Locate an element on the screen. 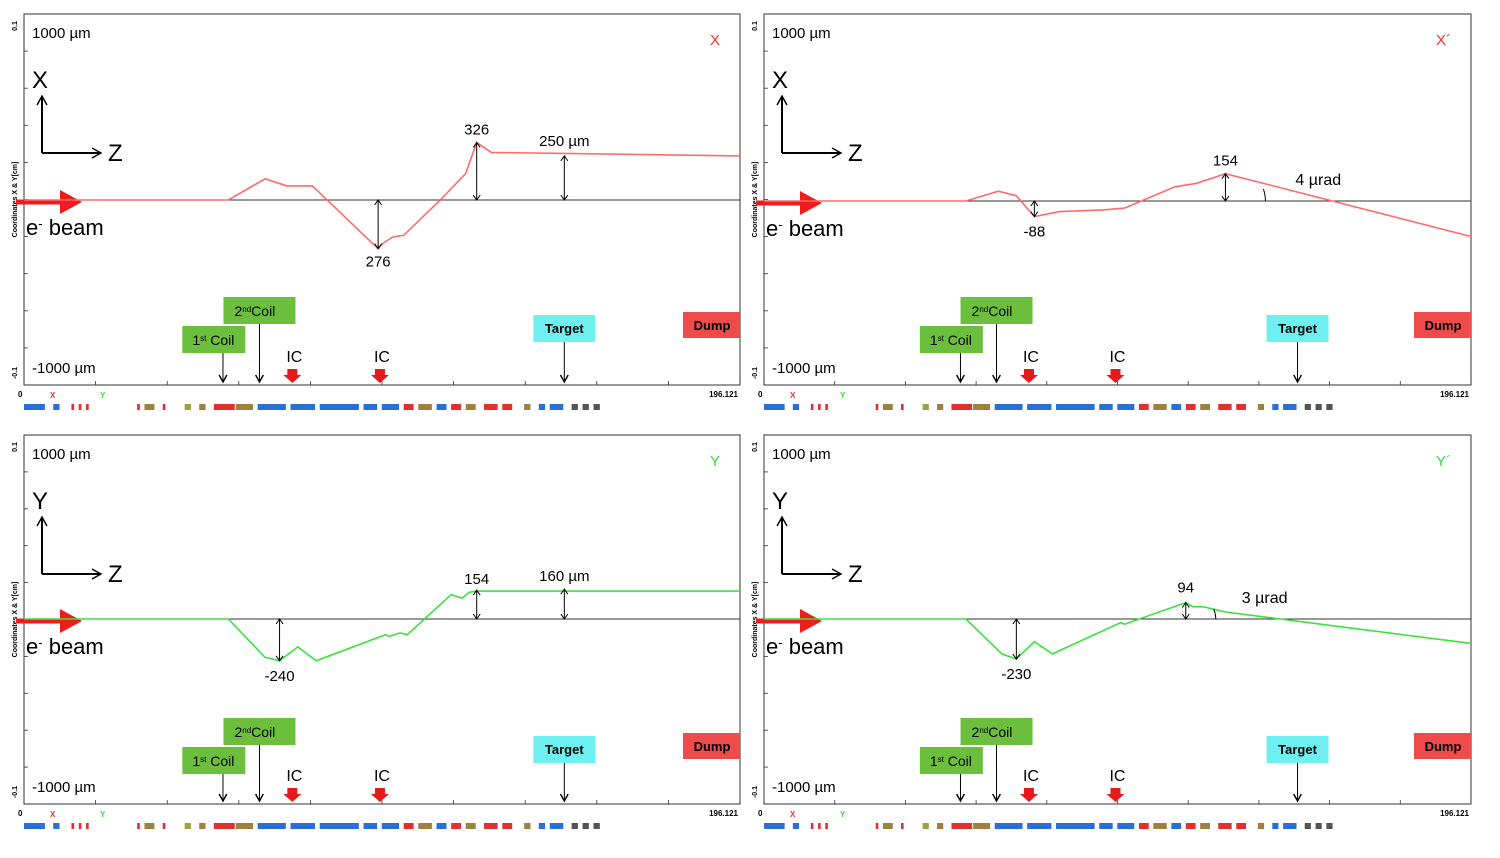  trace-line is located at coordinates (382, 195).